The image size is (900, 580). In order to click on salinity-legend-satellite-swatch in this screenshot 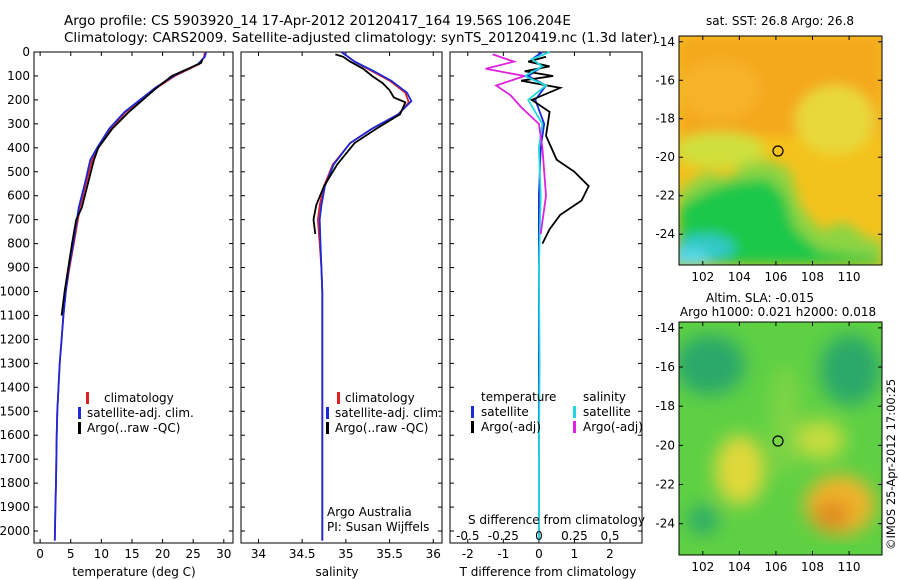, I will do `click(327, 413)`.